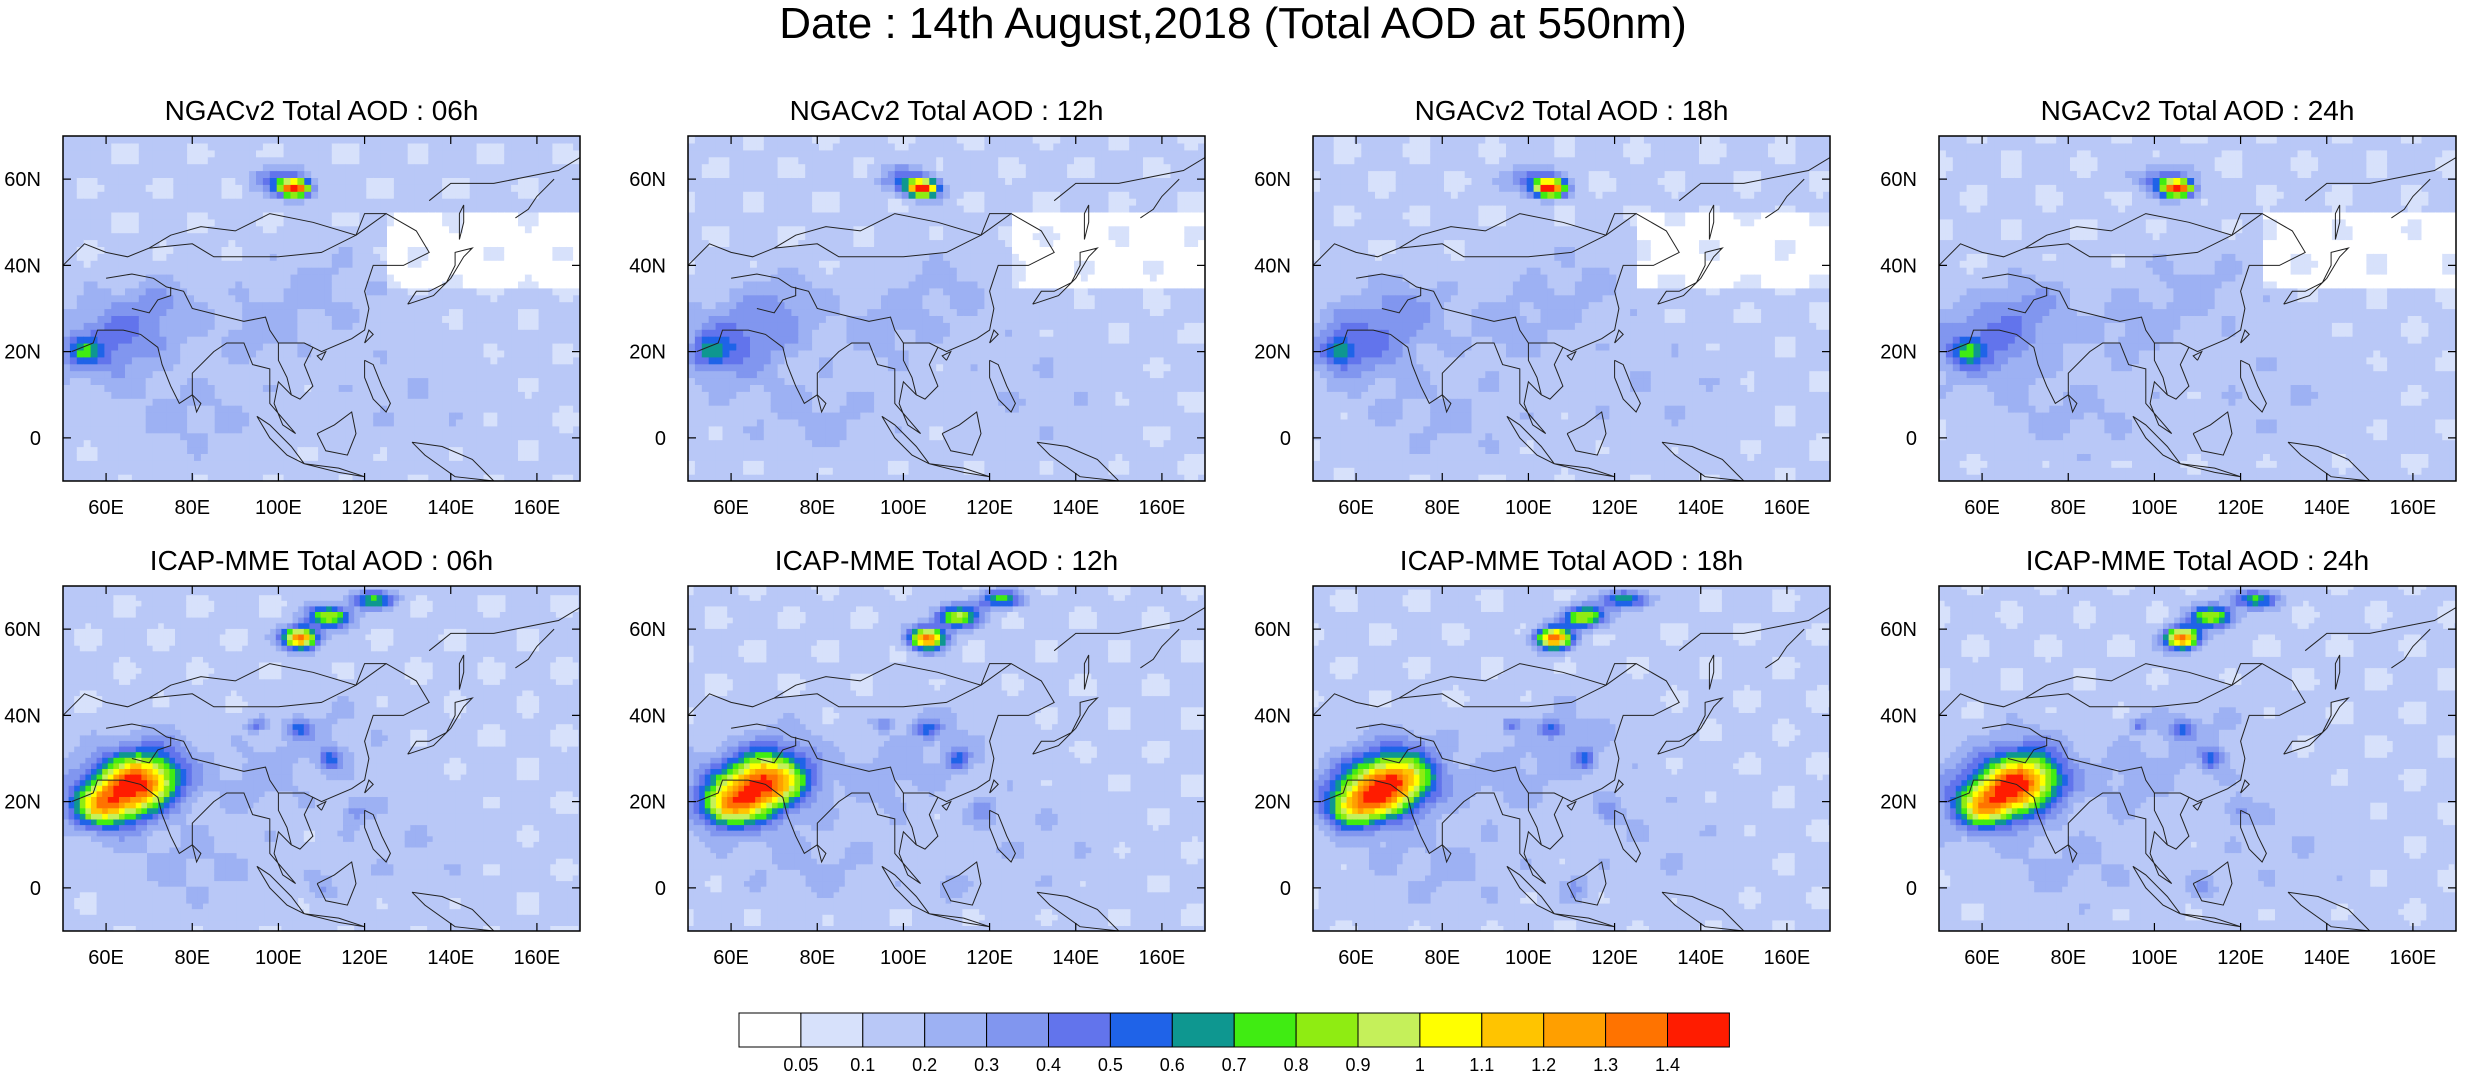 The width and height of the screenshot is (2466, 1071). Describe the element at coordinates (947, 110) in the screenshot. I see `panel-title: NGACv2 Total AOD : 12h` at that location.